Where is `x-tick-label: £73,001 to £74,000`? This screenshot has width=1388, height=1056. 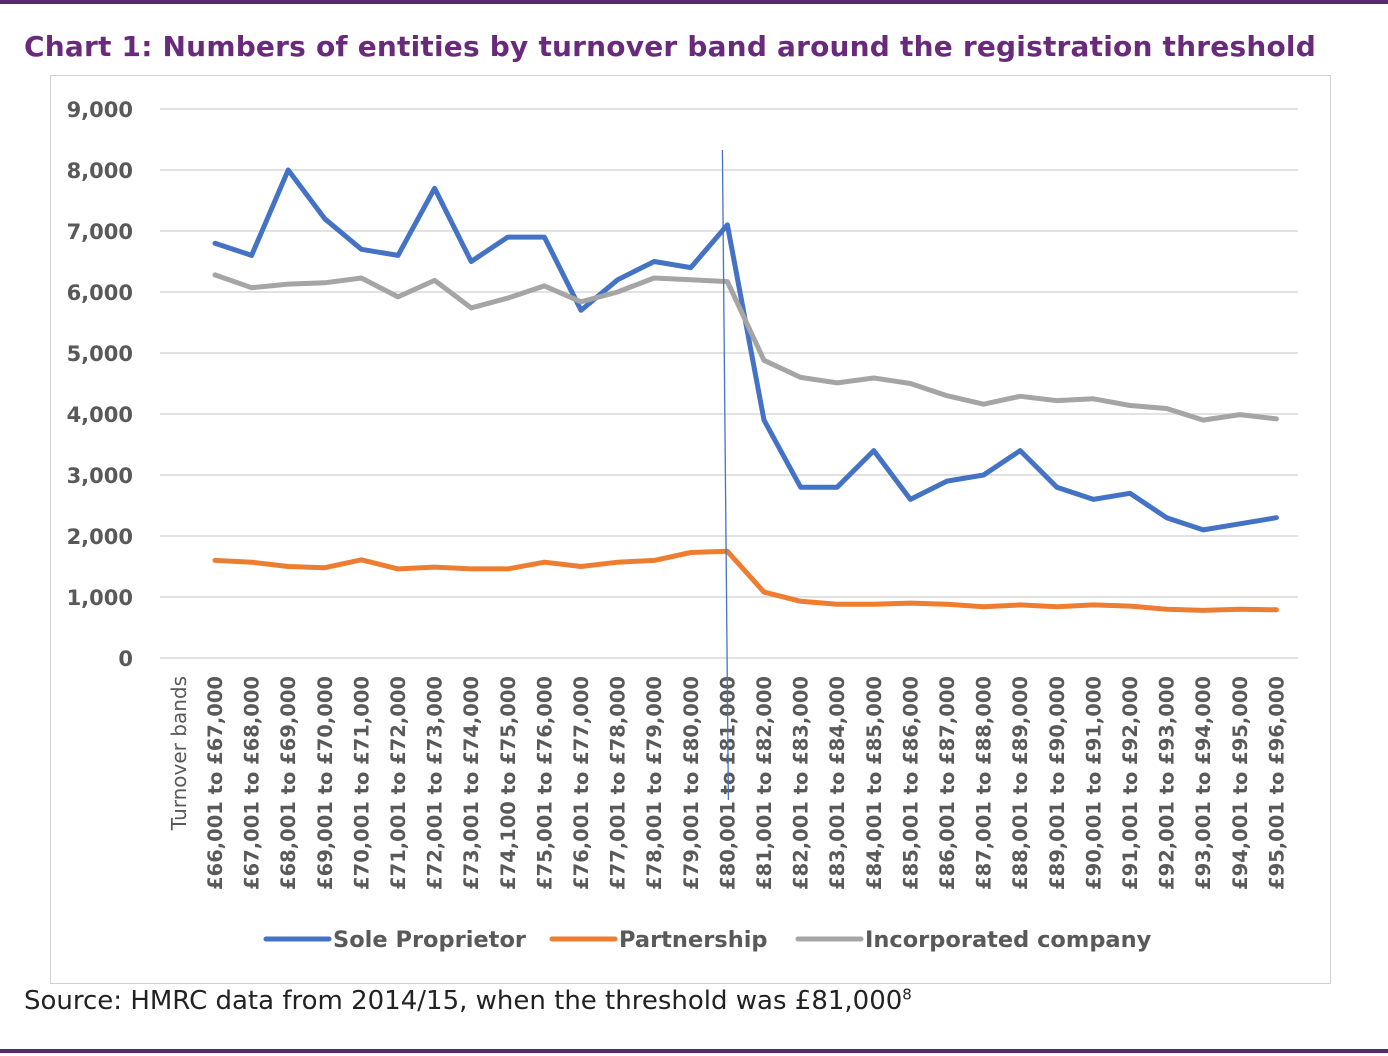
x-tick-label: £73,001 to £74,000 is located at coordinates (471, 783).